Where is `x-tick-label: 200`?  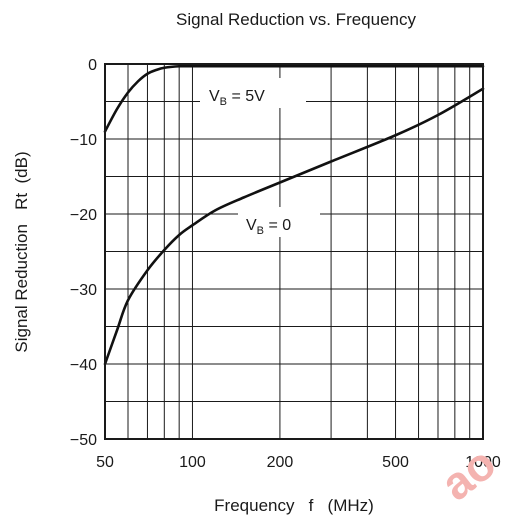
x-tick-label: 200 is located at coordinates (280, 462).